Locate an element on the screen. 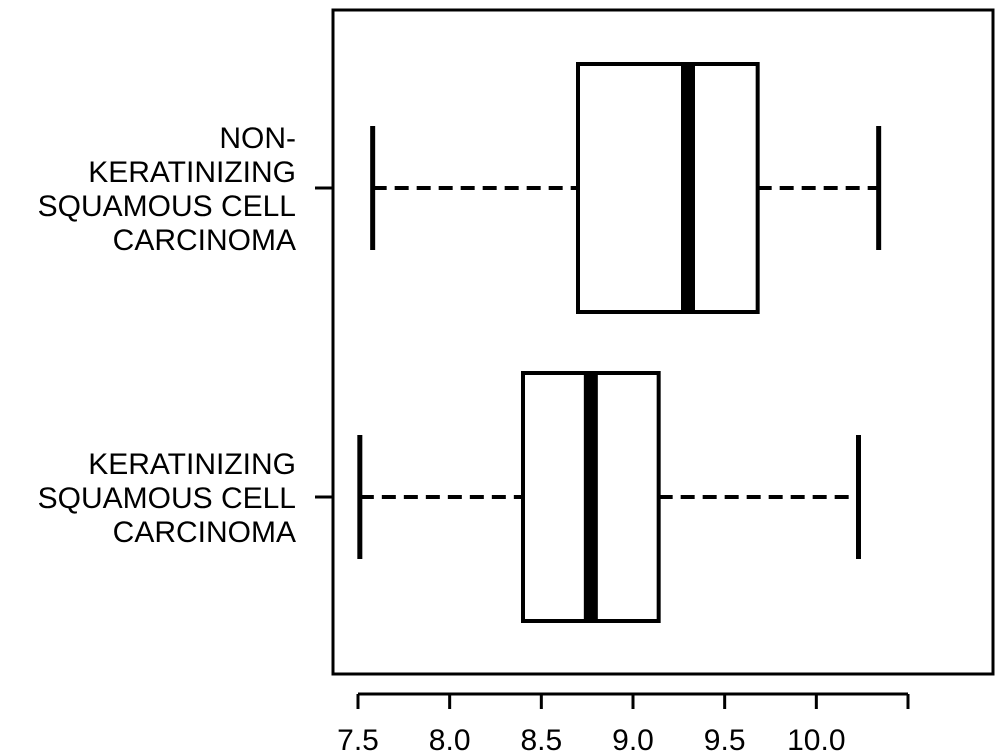  x-tick-label: 8.5 is located at coordinates (541, 739).